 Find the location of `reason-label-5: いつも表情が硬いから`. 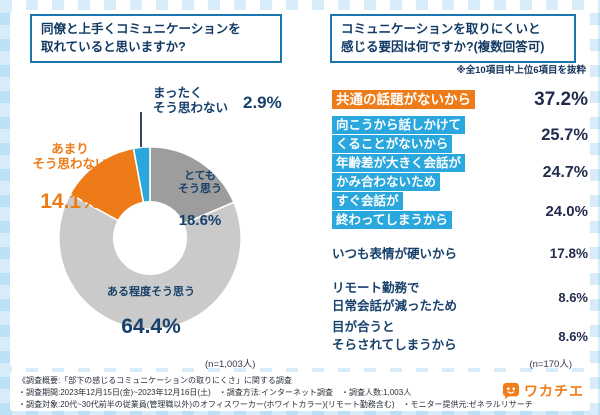

reason-label-5: いつも表情が硬いから is located at coordinates (395, 253).